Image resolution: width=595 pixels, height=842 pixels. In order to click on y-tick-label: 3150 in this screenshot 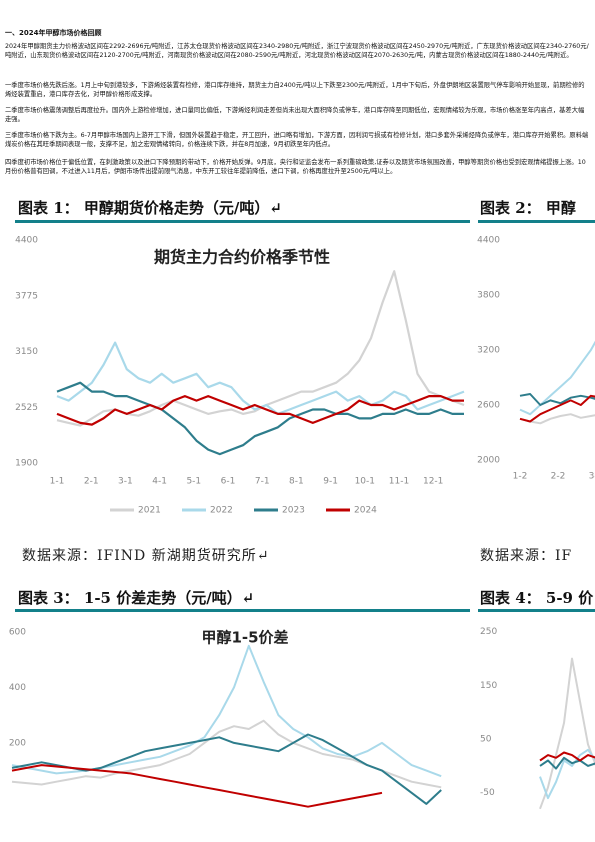, I will do `click(26, 352)`.